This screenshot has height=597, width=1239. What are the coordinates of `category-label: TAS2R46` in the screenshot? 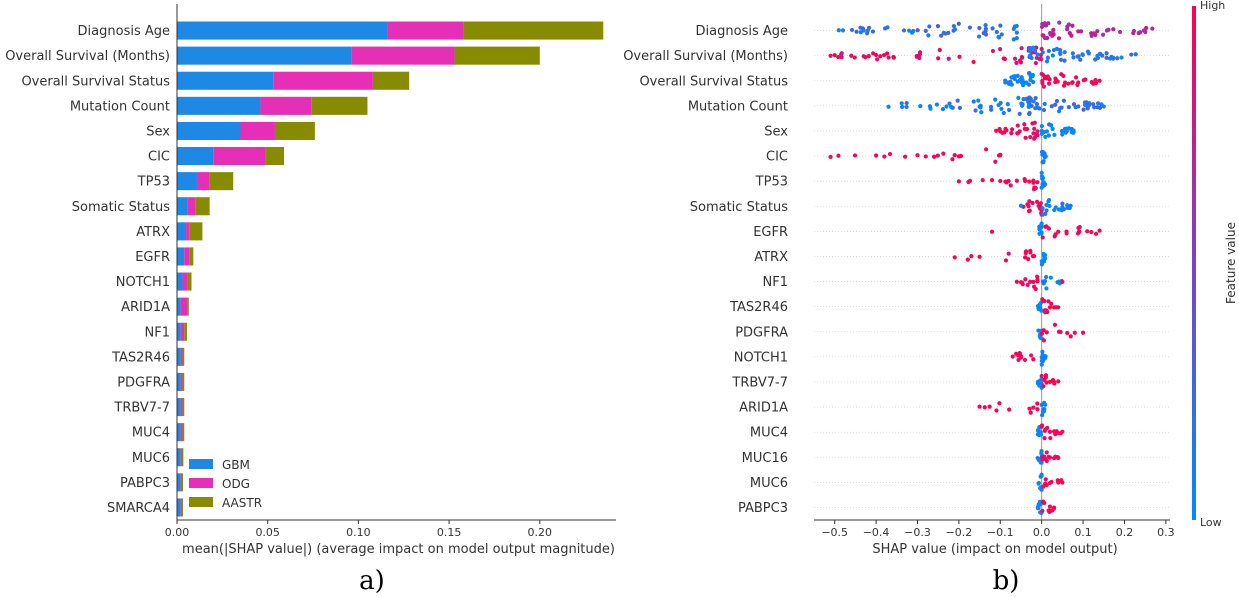 It's located at (140, 357).